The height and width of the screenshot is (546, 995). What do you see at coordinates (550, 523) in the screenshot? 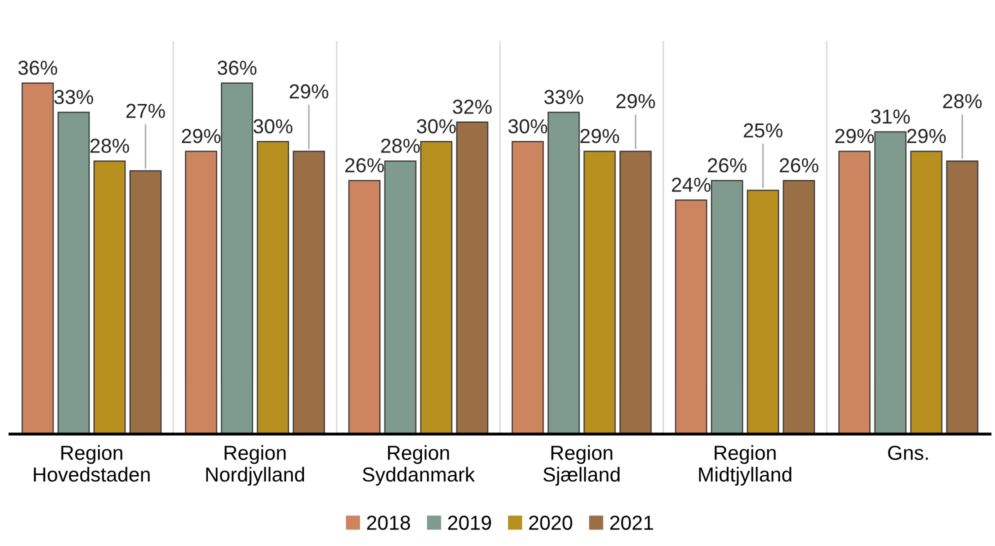
I see `legend-label: 2020` at bounding box center [550, 523].